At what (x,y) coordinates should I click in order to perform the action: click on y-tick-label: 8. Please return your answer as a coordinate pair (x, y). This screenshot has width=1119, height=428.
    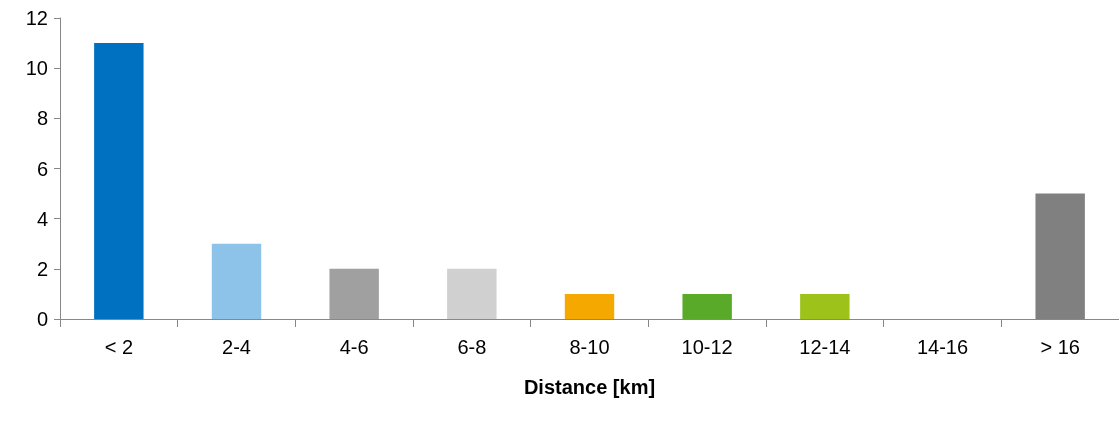
    Looking at the image, I should click on (42, 118).